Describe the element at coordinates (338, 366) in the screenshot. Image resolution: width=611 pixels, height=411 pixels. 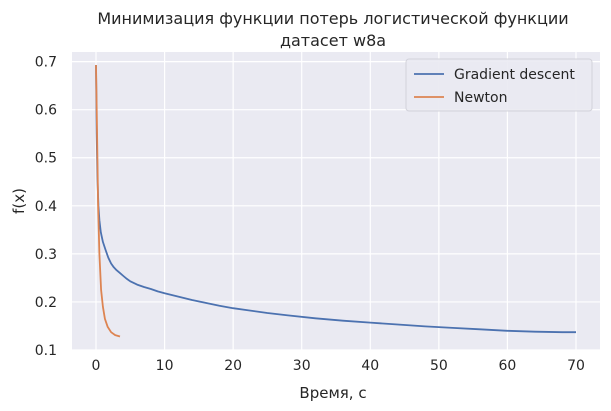
I see `x-tick-labels: 0 10 20 30 40 50 60 70` at that location.